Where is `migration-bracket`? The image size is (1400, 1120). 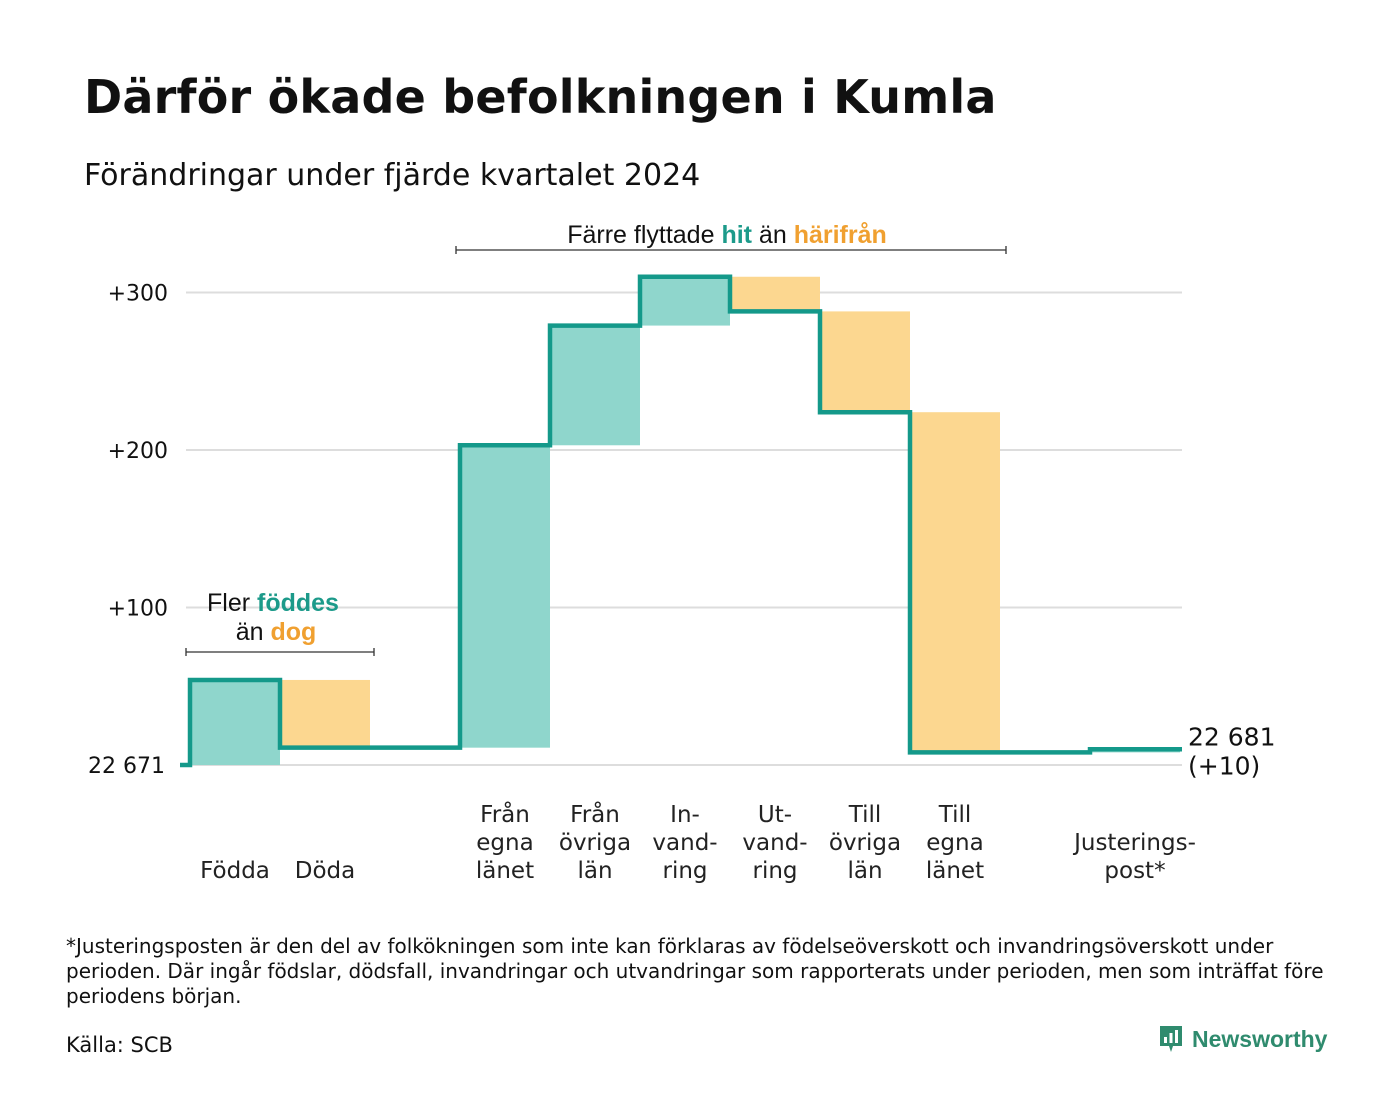 migration-bracket is located at coordinates (731, 250).